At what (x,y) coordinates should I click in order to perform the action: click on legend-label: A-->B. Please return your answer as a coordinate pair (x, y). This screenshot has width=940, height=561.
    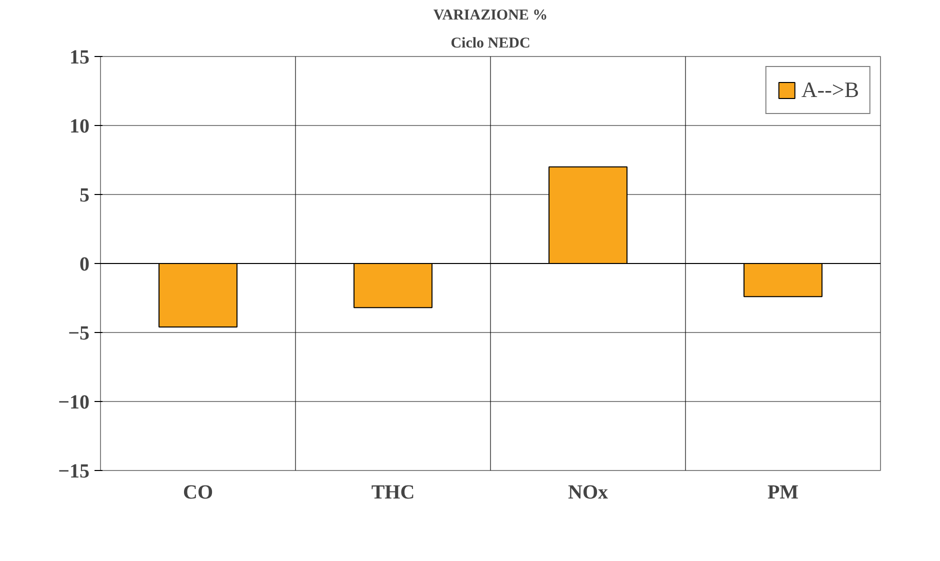
    Looking at the image, I should click on (830, 90).